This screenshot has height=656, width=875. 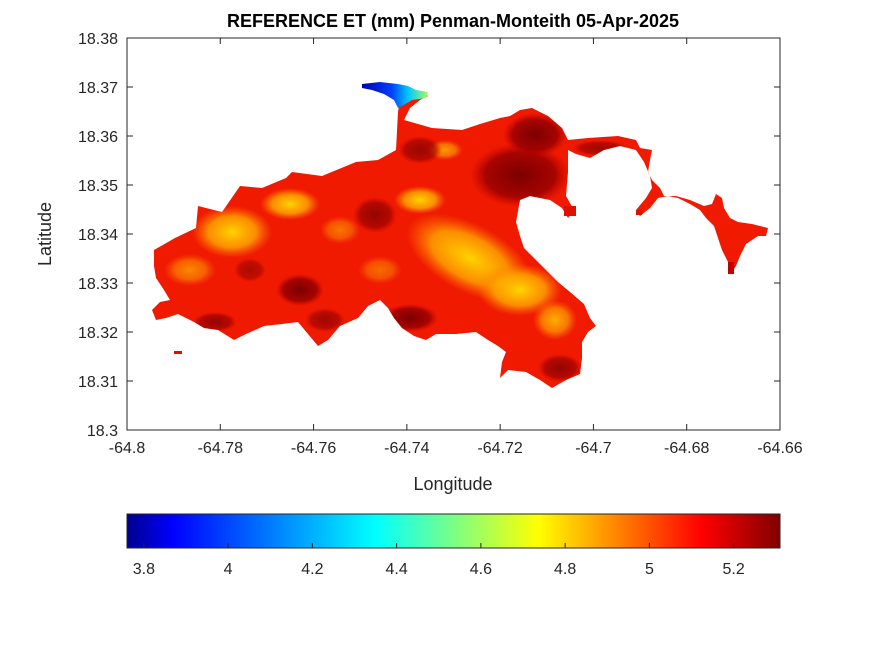 I want to click on x-tick-label: -64.76, so click(x=313, y=448).